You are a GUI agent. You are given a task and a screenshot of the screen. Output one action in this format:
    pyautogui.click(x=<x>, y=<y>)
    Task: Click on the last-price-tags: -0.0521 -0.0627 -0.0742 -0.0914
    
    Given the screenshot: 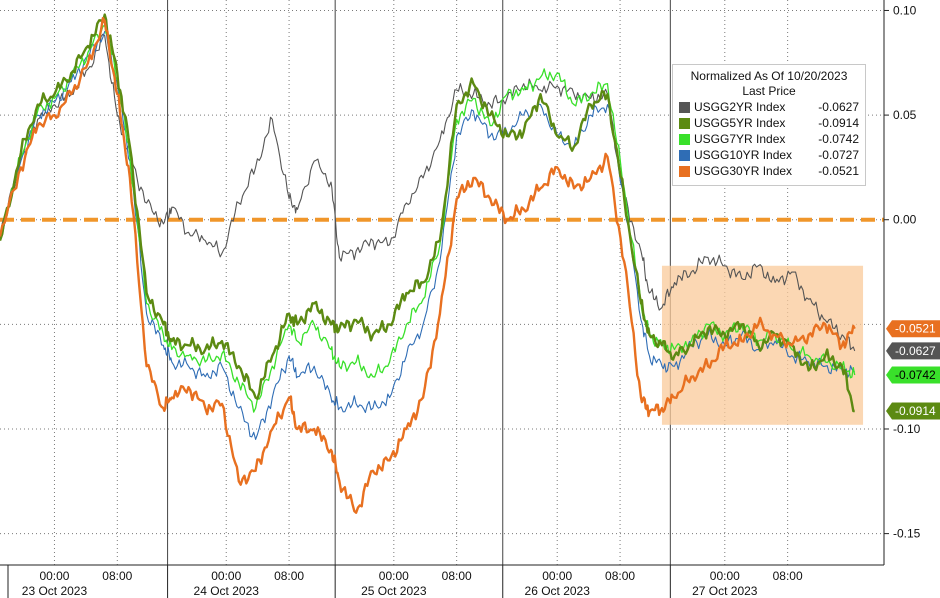 What is the action you would take?
    pyautogui.click(x=913, y=370)
    